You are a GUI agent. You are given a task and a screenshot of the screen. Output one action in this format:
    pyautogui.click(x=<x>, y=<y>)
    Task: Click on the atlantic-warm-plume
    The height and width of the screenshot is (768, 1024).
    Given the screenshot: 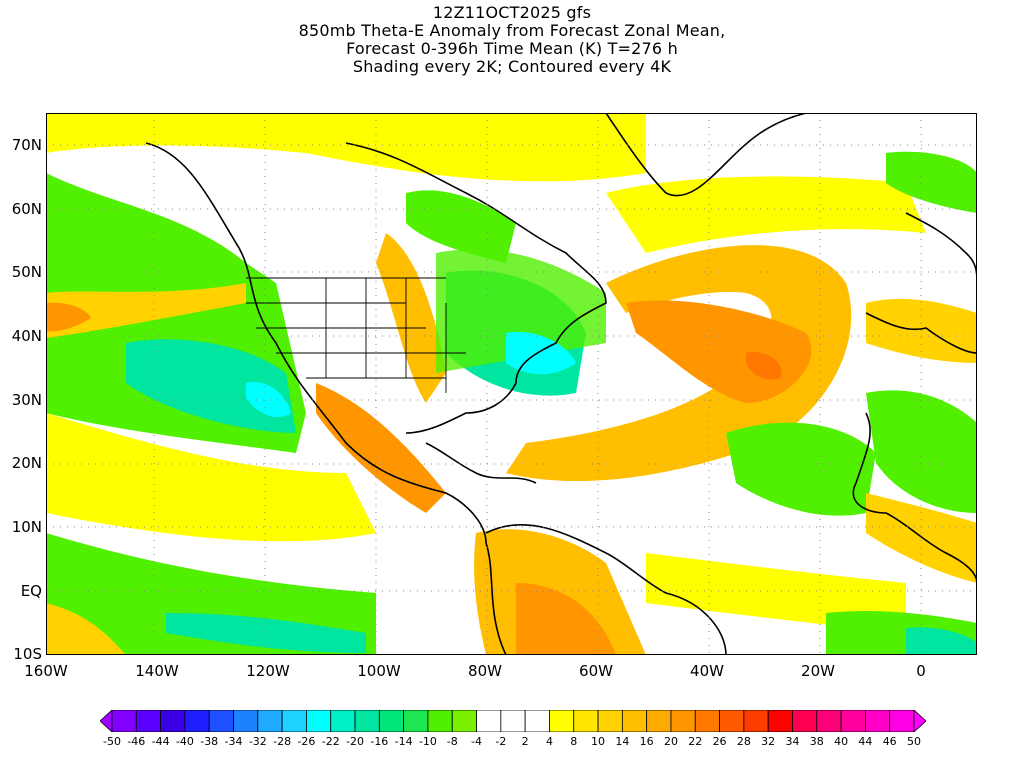 What is the action you would take?
    pyautogui.click(x=679, y=363)
    